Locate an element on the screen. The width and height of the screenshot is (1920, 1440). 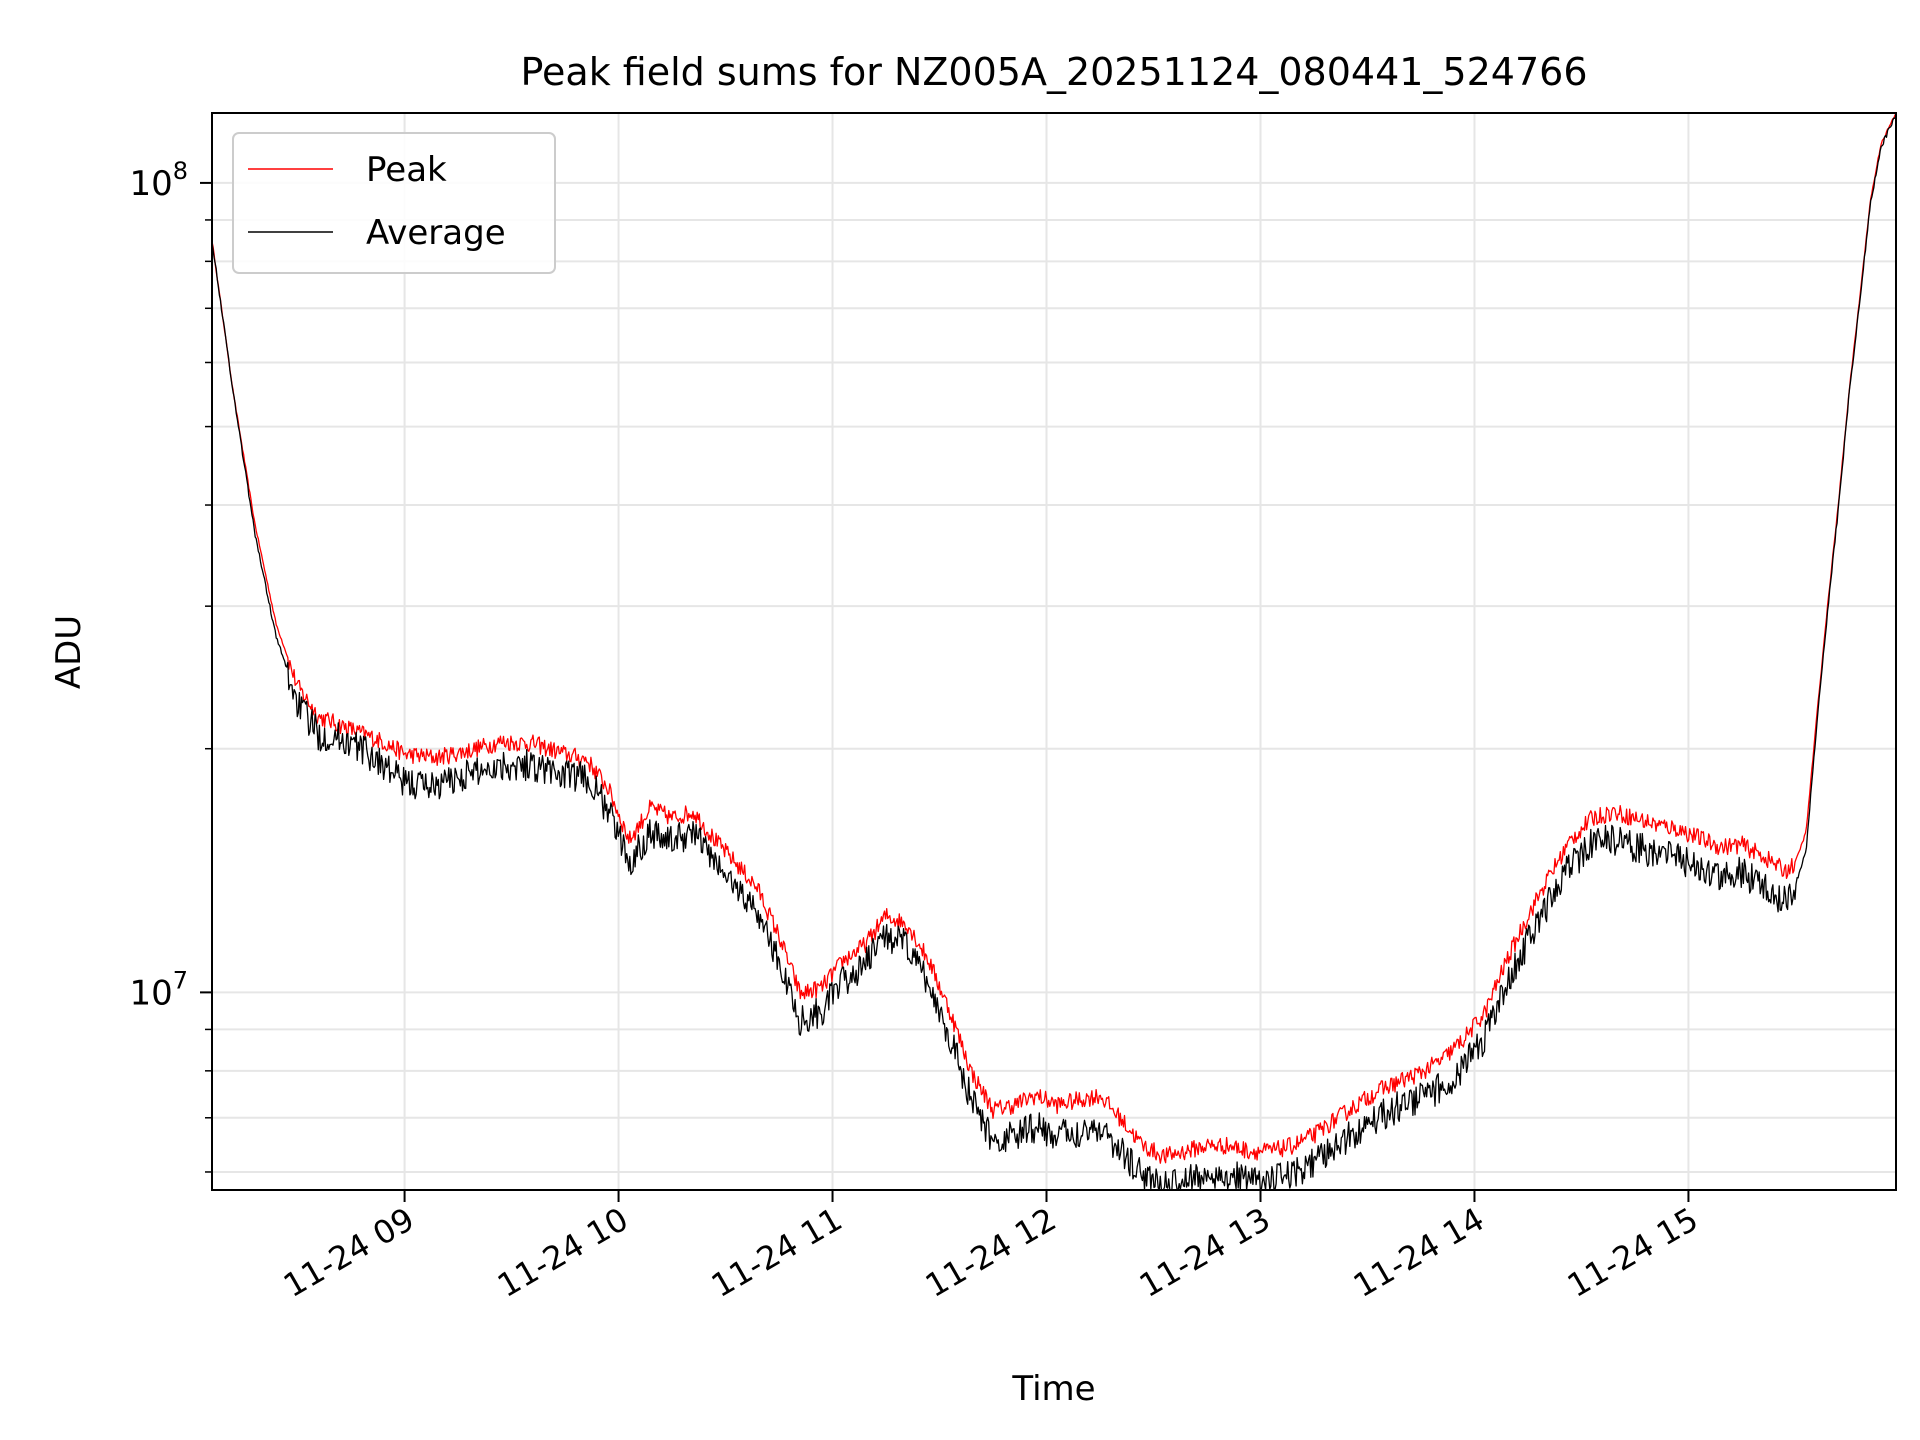
x-axis-label: Time is located at coordinates (1053, 1389).